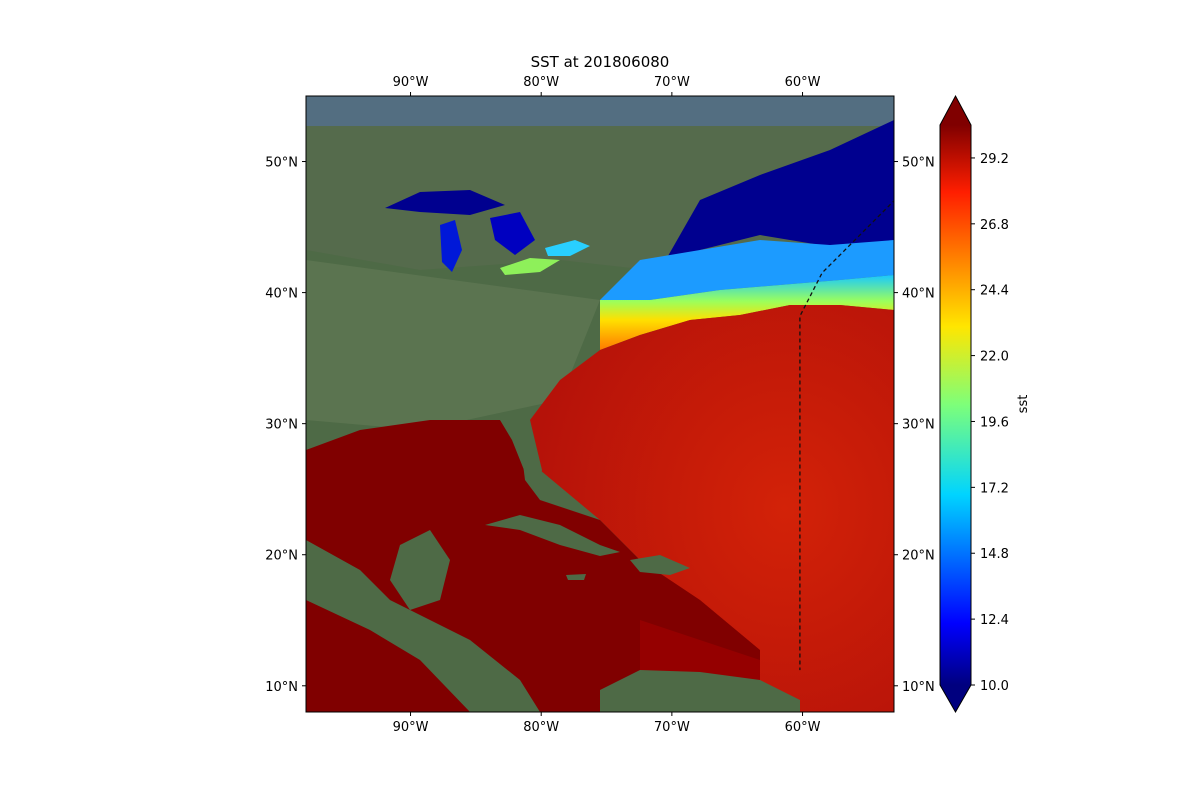 This screenshot has width=1200, height=800. Describe the element at coordinates (994, 291) in the screenshot. I see `colorbar-tick-label: 24.4` at that location.